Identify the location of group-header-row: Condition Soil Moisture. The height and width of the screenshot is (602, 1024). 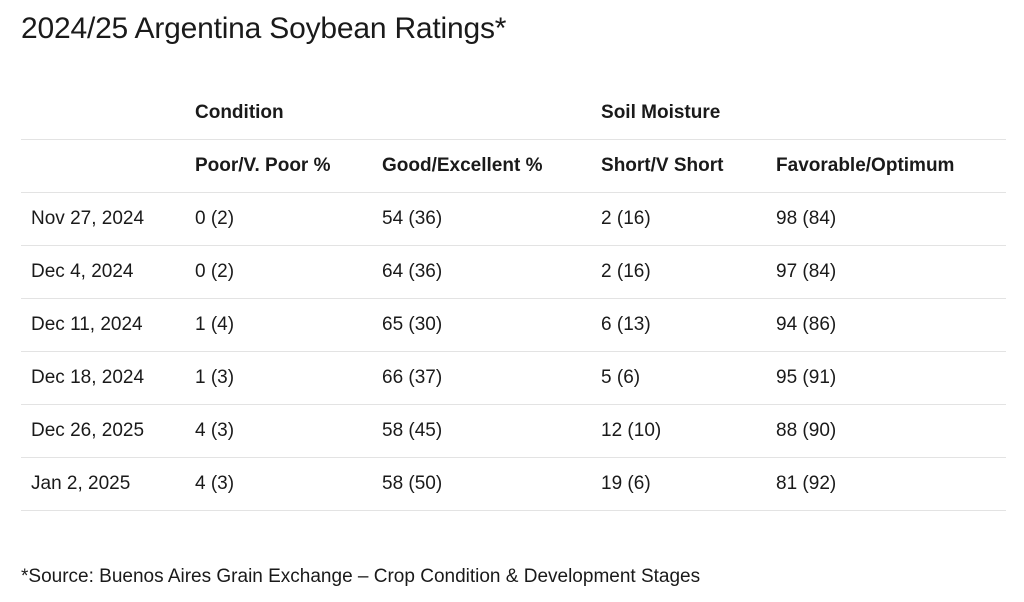
(514, 113).